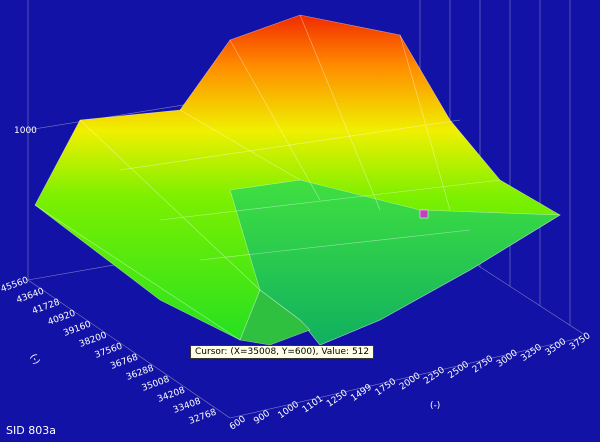 Image resolution: width=600 pixels, height=442 pixels. Describe the element at coordinates (31, 430) in the screenshot. I see `status-label: SID 803a` at that location.